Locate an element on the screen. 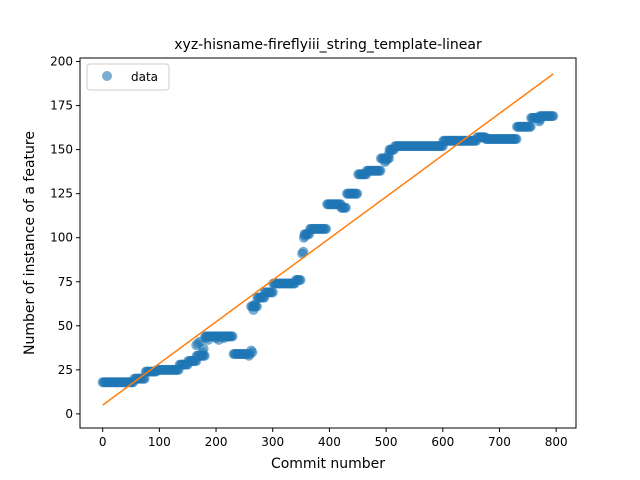 This screenshot has width=640, height=480. y-axis: 0 25 50 75 100 125 150 175 200 is located at coordinates (65, 238).